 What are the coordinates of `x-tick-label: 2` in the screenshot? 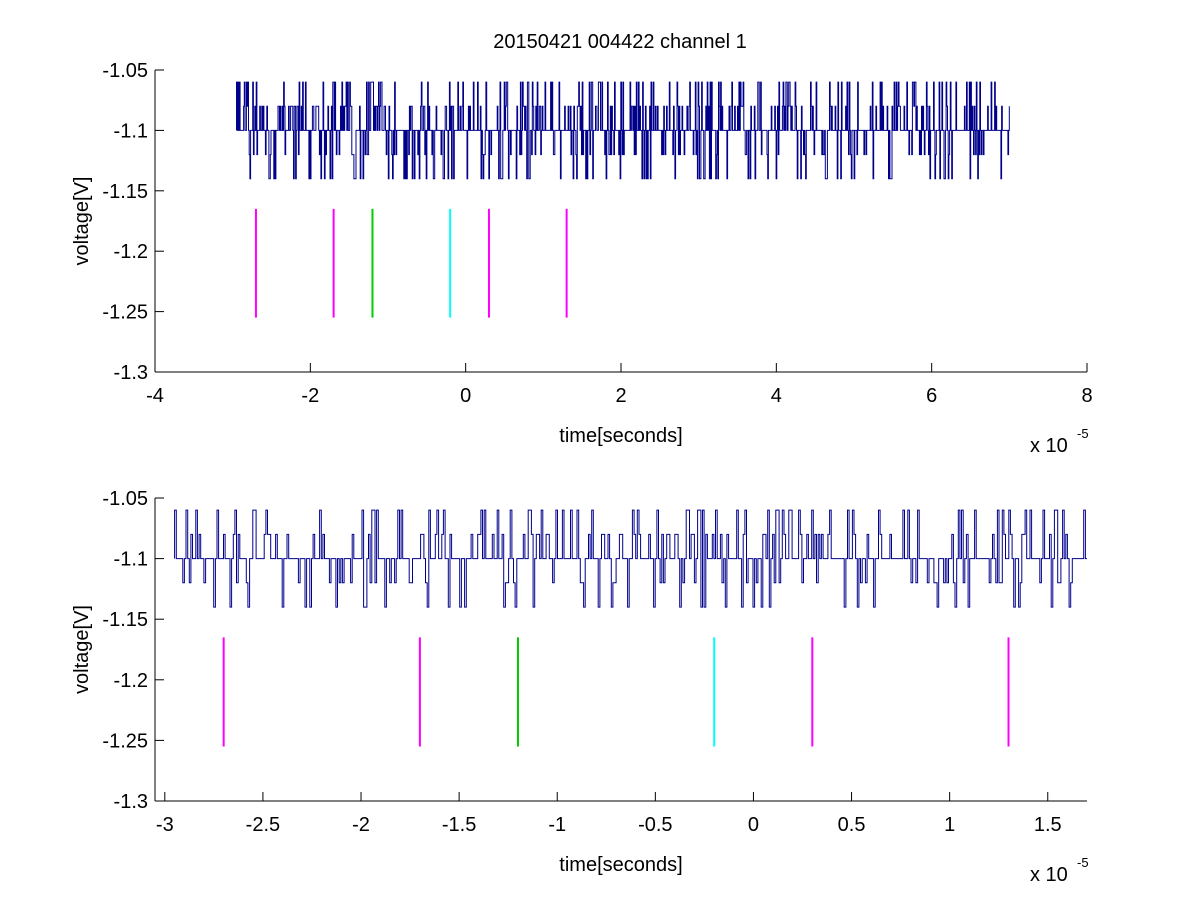 It's located at (620, 396).